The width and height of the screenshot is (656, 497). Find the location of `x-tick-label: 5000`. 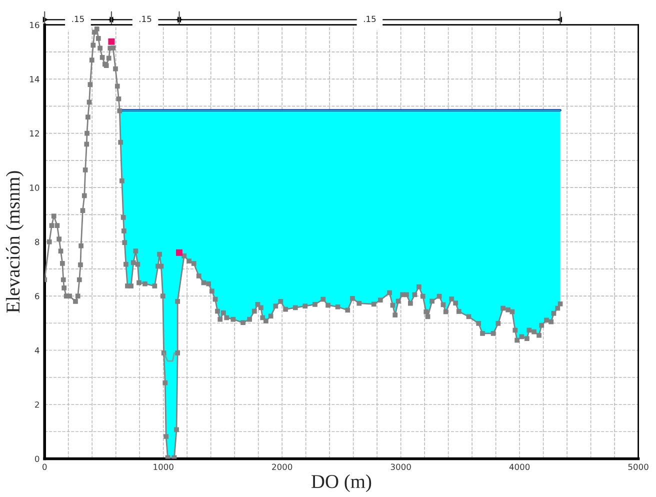

x-tick-label: 5000 is located at coordinates (638, 467).